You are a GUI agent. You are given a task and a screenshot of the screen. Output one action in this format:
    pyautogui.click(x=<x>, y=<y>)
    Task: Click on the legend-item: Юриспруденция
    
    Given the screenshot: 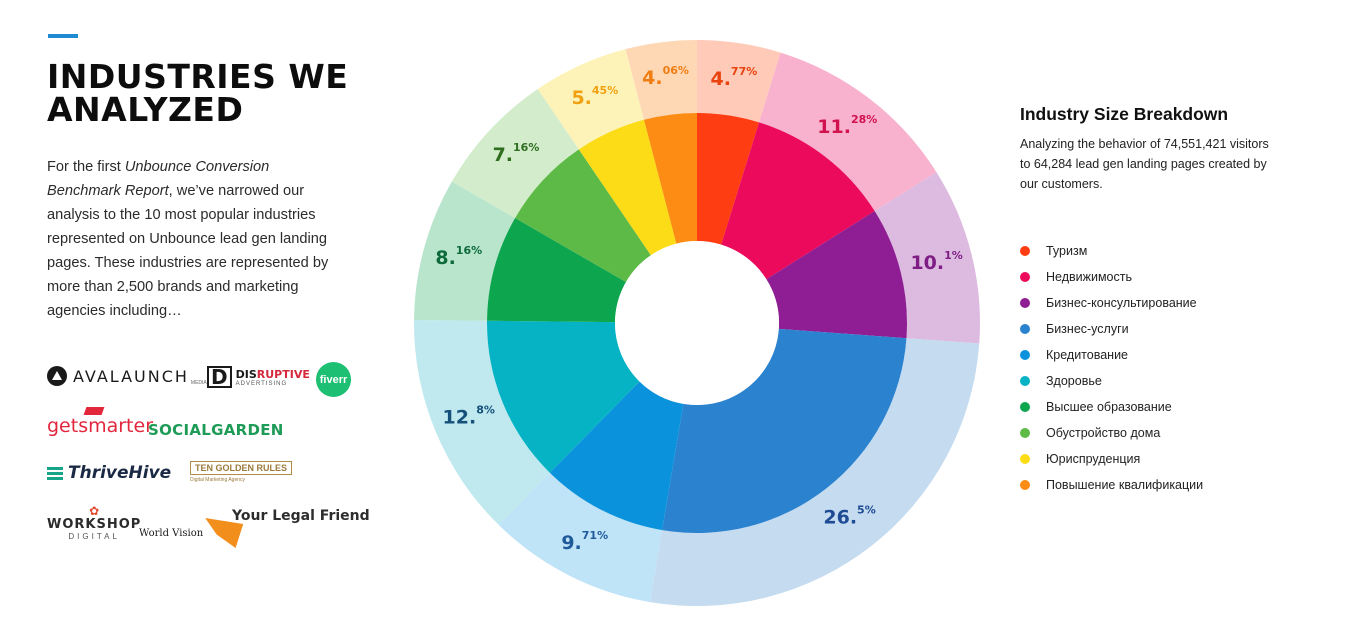 What is the action you would take?
    pyautogui.click(x=1111, y=459)
    